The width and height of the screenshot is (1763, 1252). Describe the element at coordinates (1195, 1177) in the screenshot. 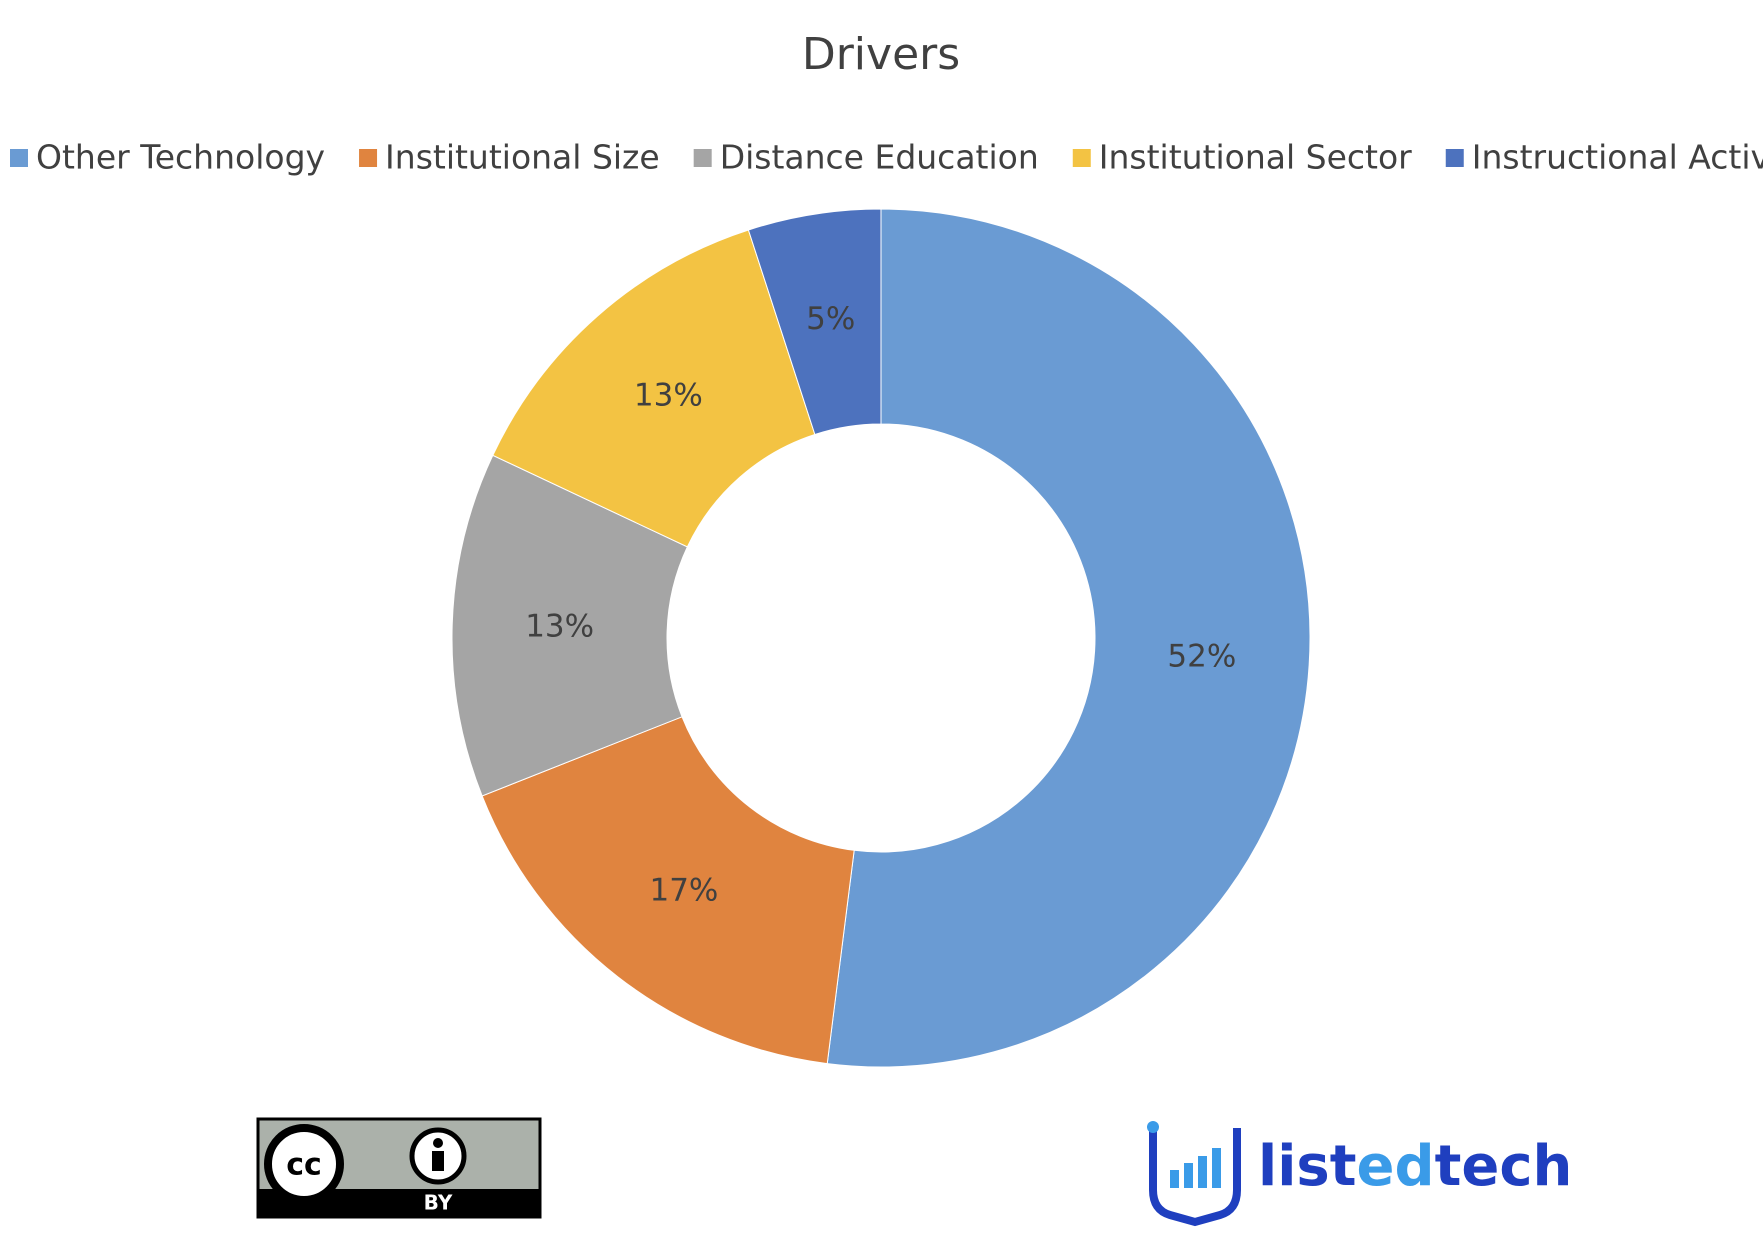

I see `logo-shield` at that location.